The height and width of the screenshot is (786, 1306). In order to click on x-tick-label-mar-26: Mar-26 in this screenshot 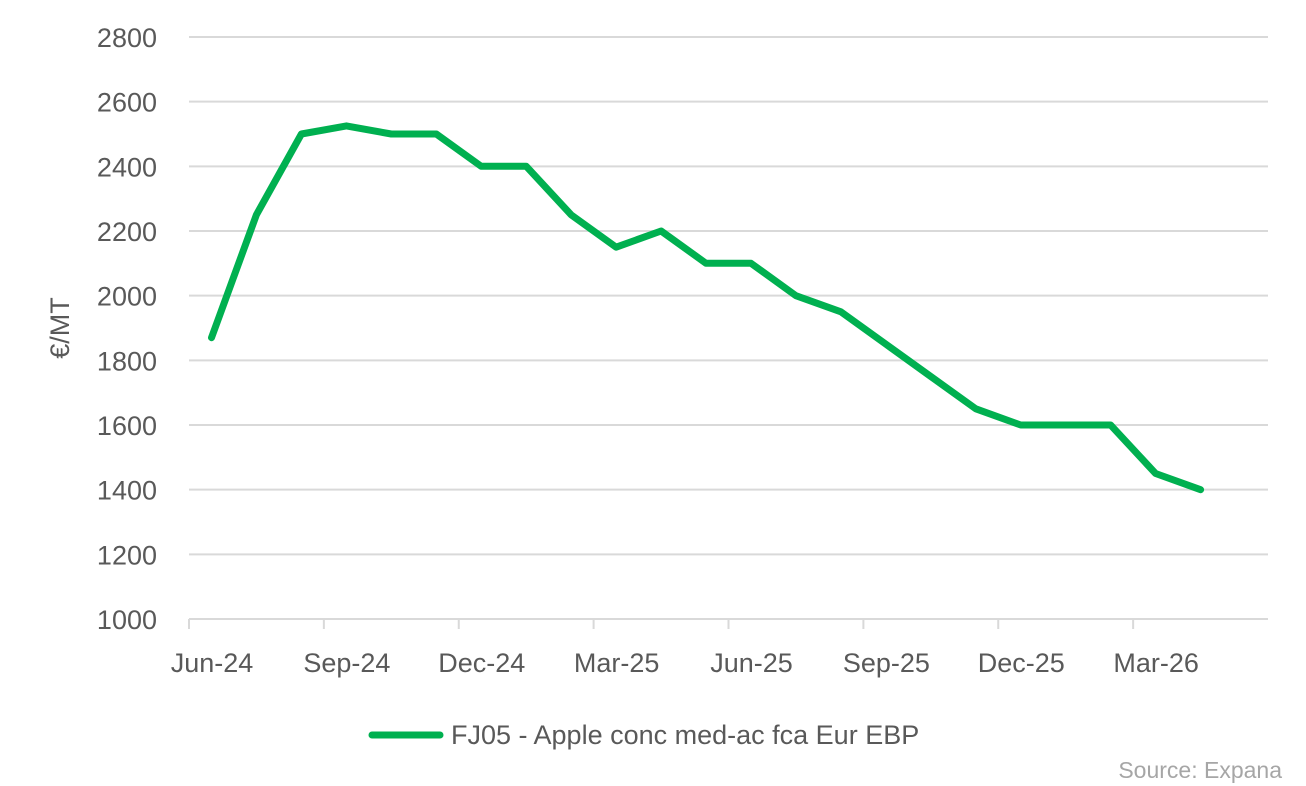, I will do `click(1156, 663)`.